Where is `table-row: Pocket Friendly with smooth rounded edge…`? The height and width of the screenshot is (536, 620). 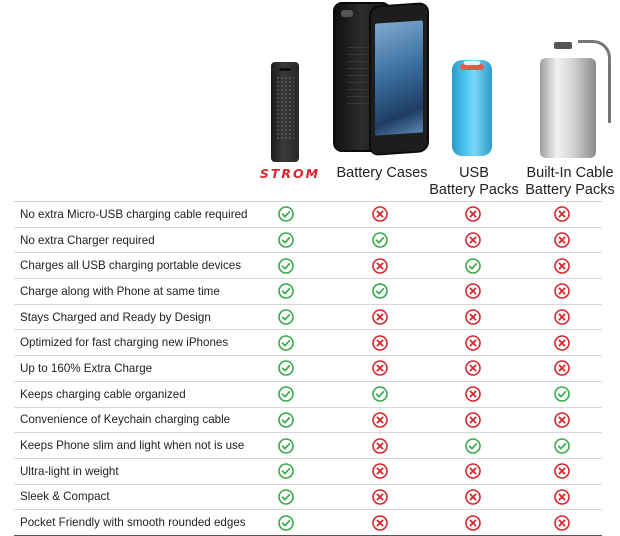 table-row: Pocket Friendly with smooth rounded edge… is located at coordinates (308, 523).